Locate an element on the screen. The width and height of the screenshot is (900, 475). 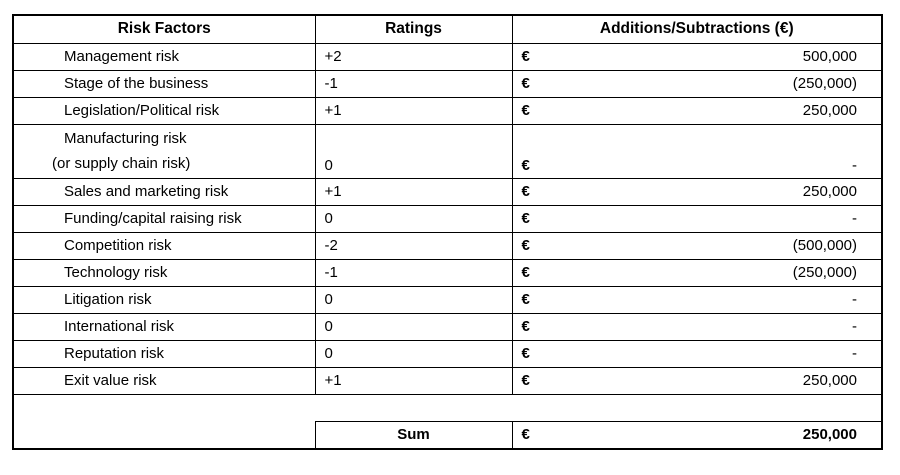
risk-factor-cell: Litigation risk is located at coordinates (165, 299).